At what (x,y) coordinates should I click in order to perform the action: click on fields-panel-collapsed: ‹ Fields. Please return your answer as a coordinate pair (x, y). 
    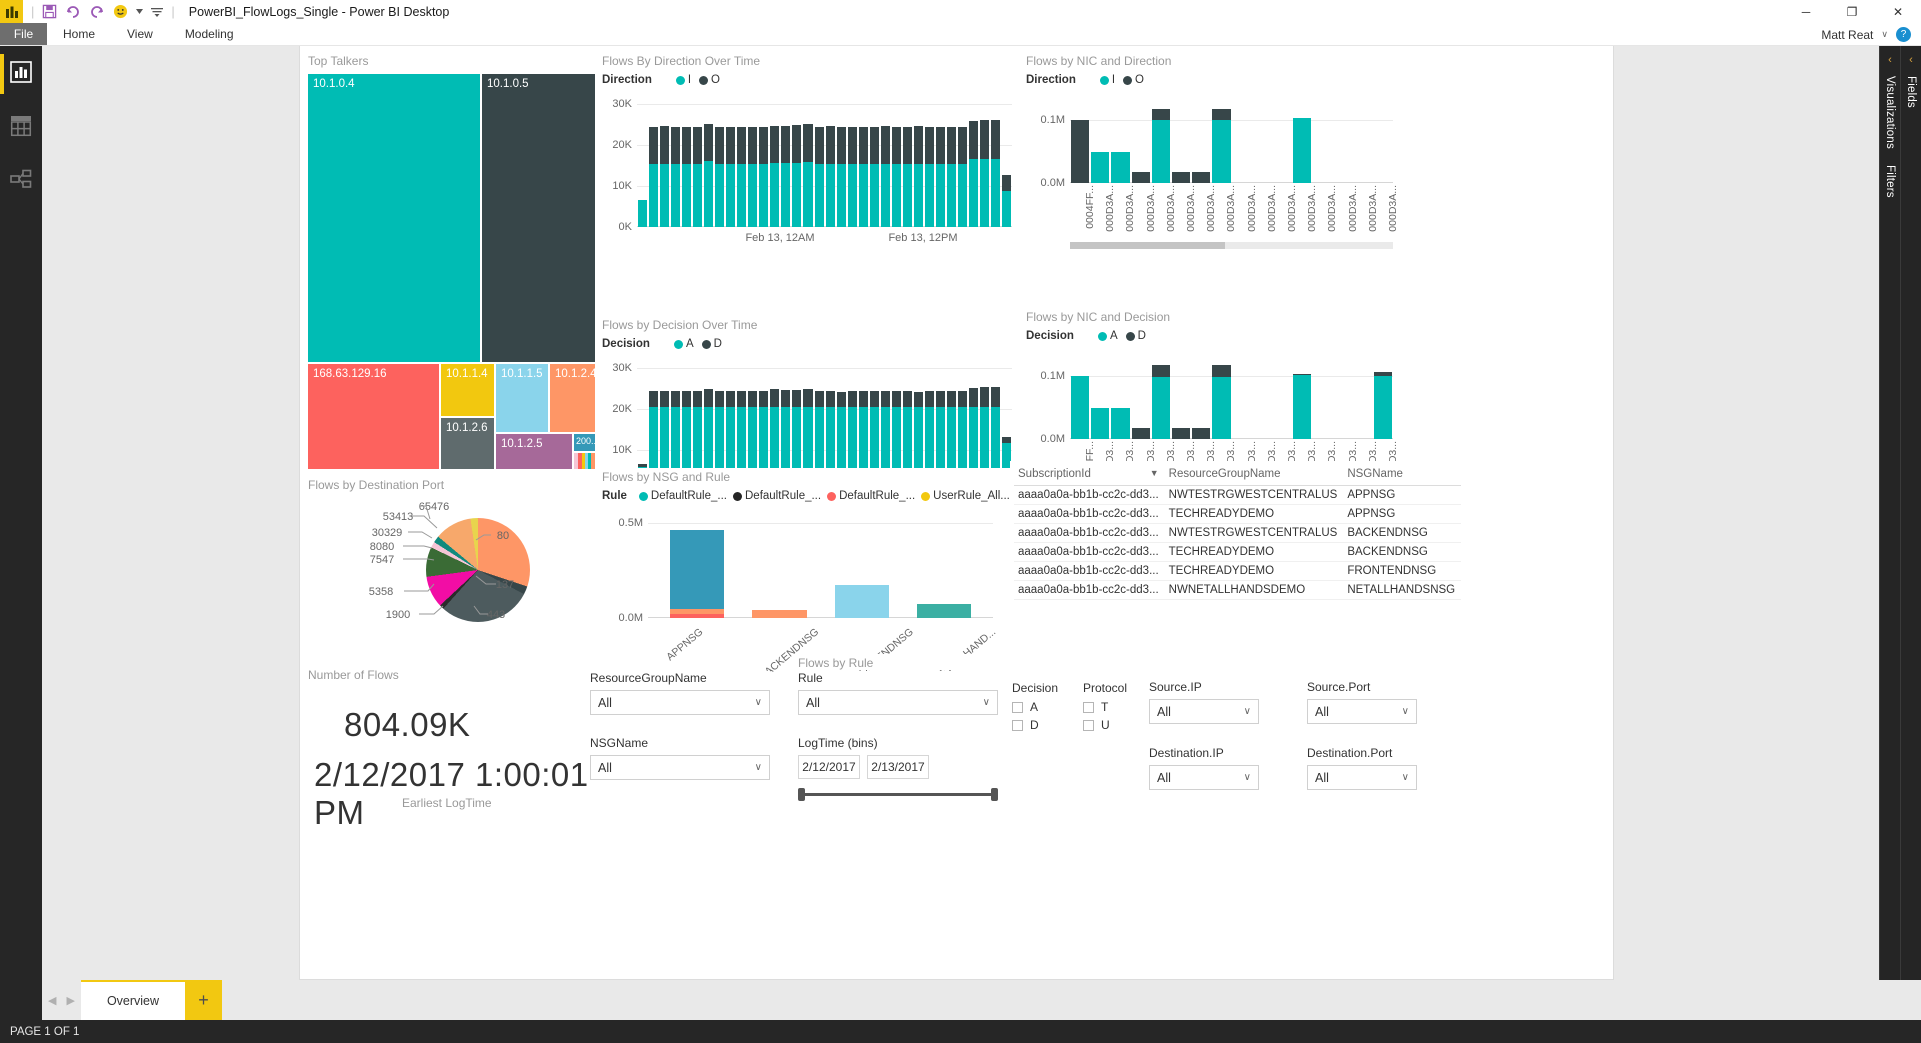
    Looking at the image, I should click on (1910, 513).